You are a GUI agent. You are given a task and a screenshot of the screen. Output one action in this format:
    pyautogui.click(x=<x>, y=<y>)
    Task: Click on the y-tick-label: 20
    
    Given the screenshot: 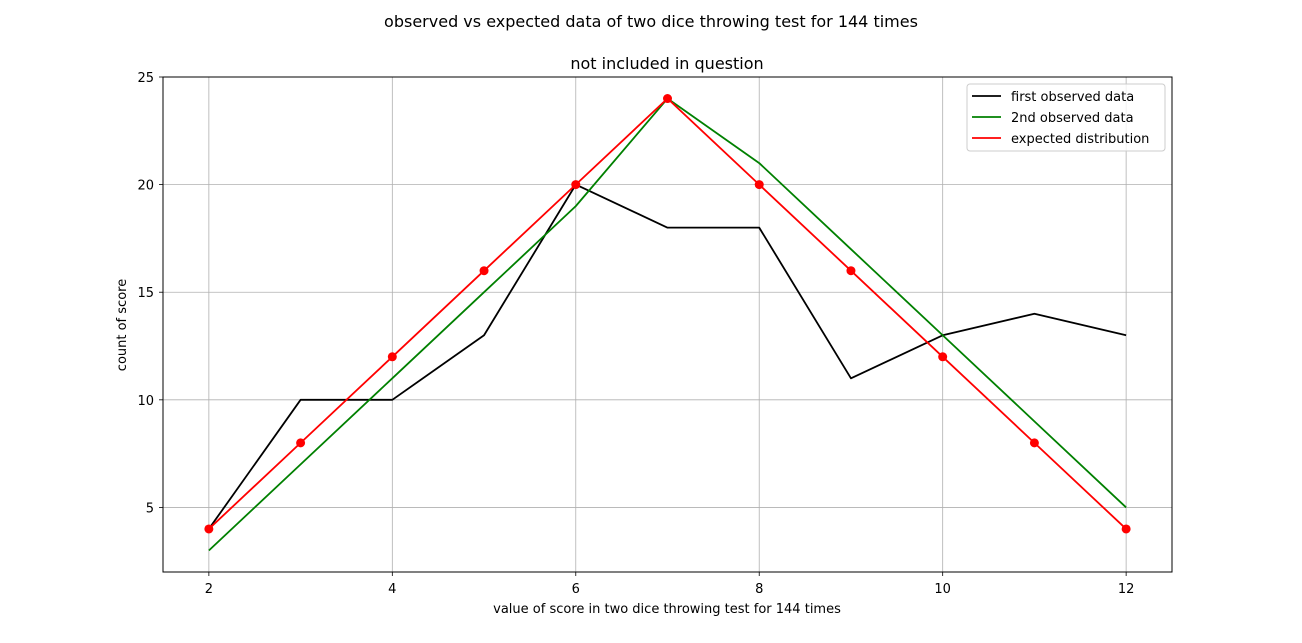 What is the action you would take?
    pyautogui.click(x=145, y=186)
    